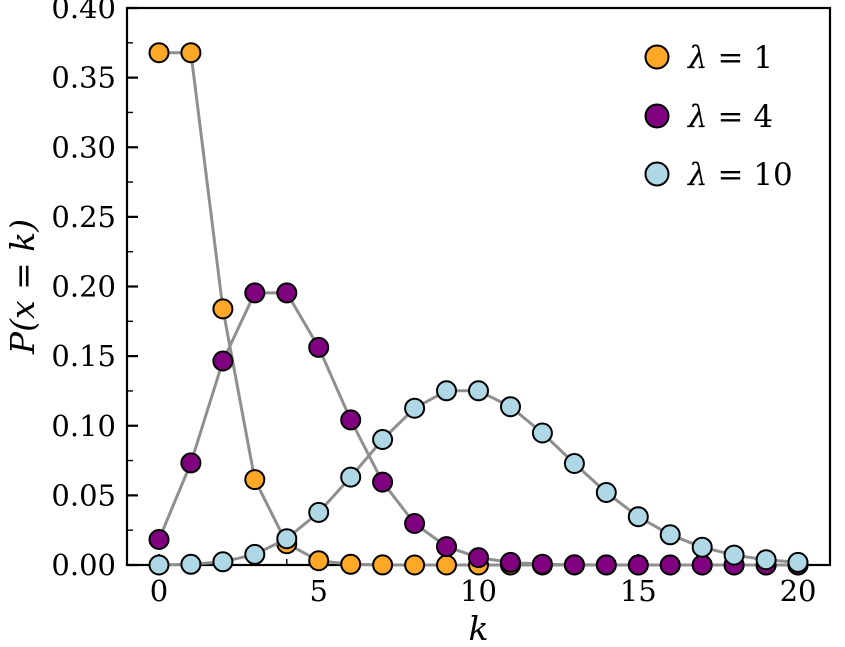  Describe the element at coordinates (83, 287) in the screenshot. I see `y-tick-label: 0.20` at that location.